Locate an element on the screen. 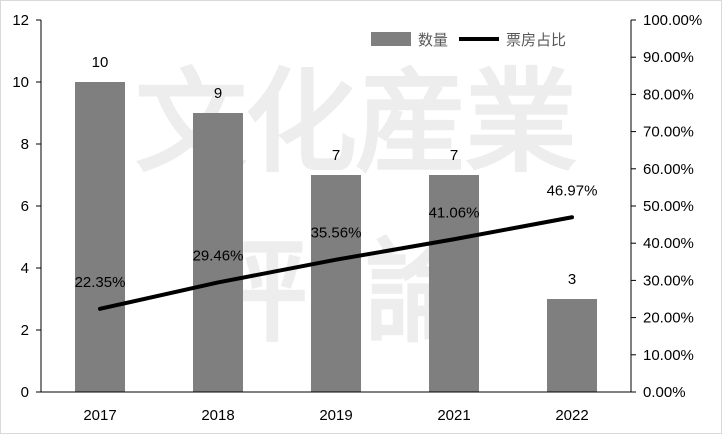 The height and width of the screenshot is (434, 722). y-right-tick-label: 90.00% is located at coordinates (668, 57).